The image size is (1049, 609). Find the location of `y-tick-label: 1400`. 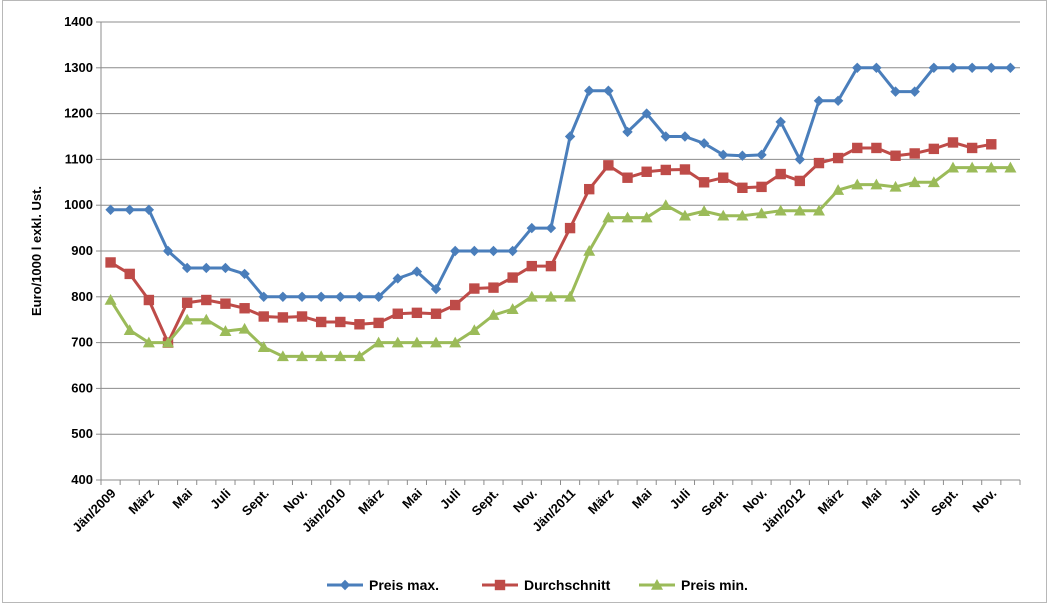

y-tick-label: 1400 is located at coordinates (78, 21).